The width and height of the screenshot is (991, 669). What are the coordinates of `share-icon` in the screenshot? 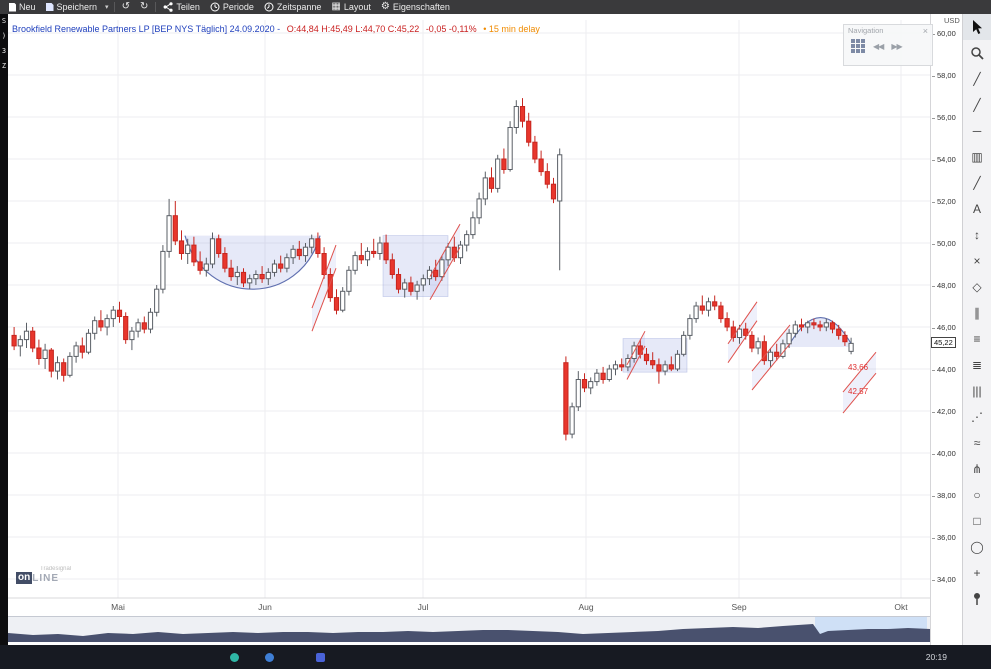 It's located at (168, 7).